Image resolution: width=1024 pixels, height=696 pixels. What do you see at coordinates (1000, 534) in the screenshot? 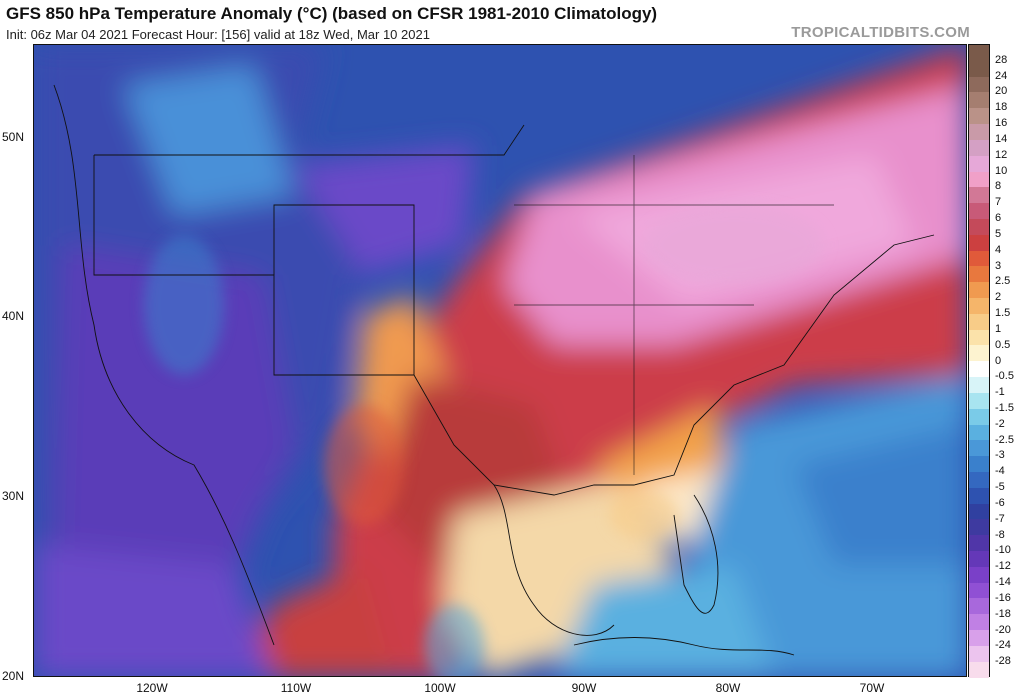
I see `colorbar-label: -8` at bounding box center [1000, 534].